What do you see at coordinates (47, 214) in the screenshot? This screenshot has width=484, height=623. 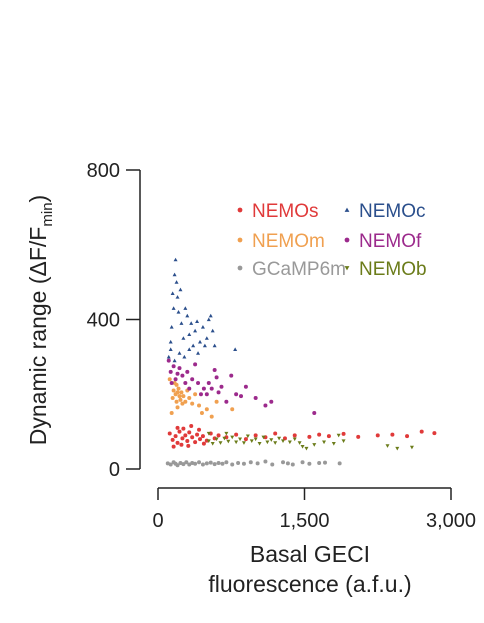 I see `y-axis-title-subscript: min` at bounding box center [47, 214].